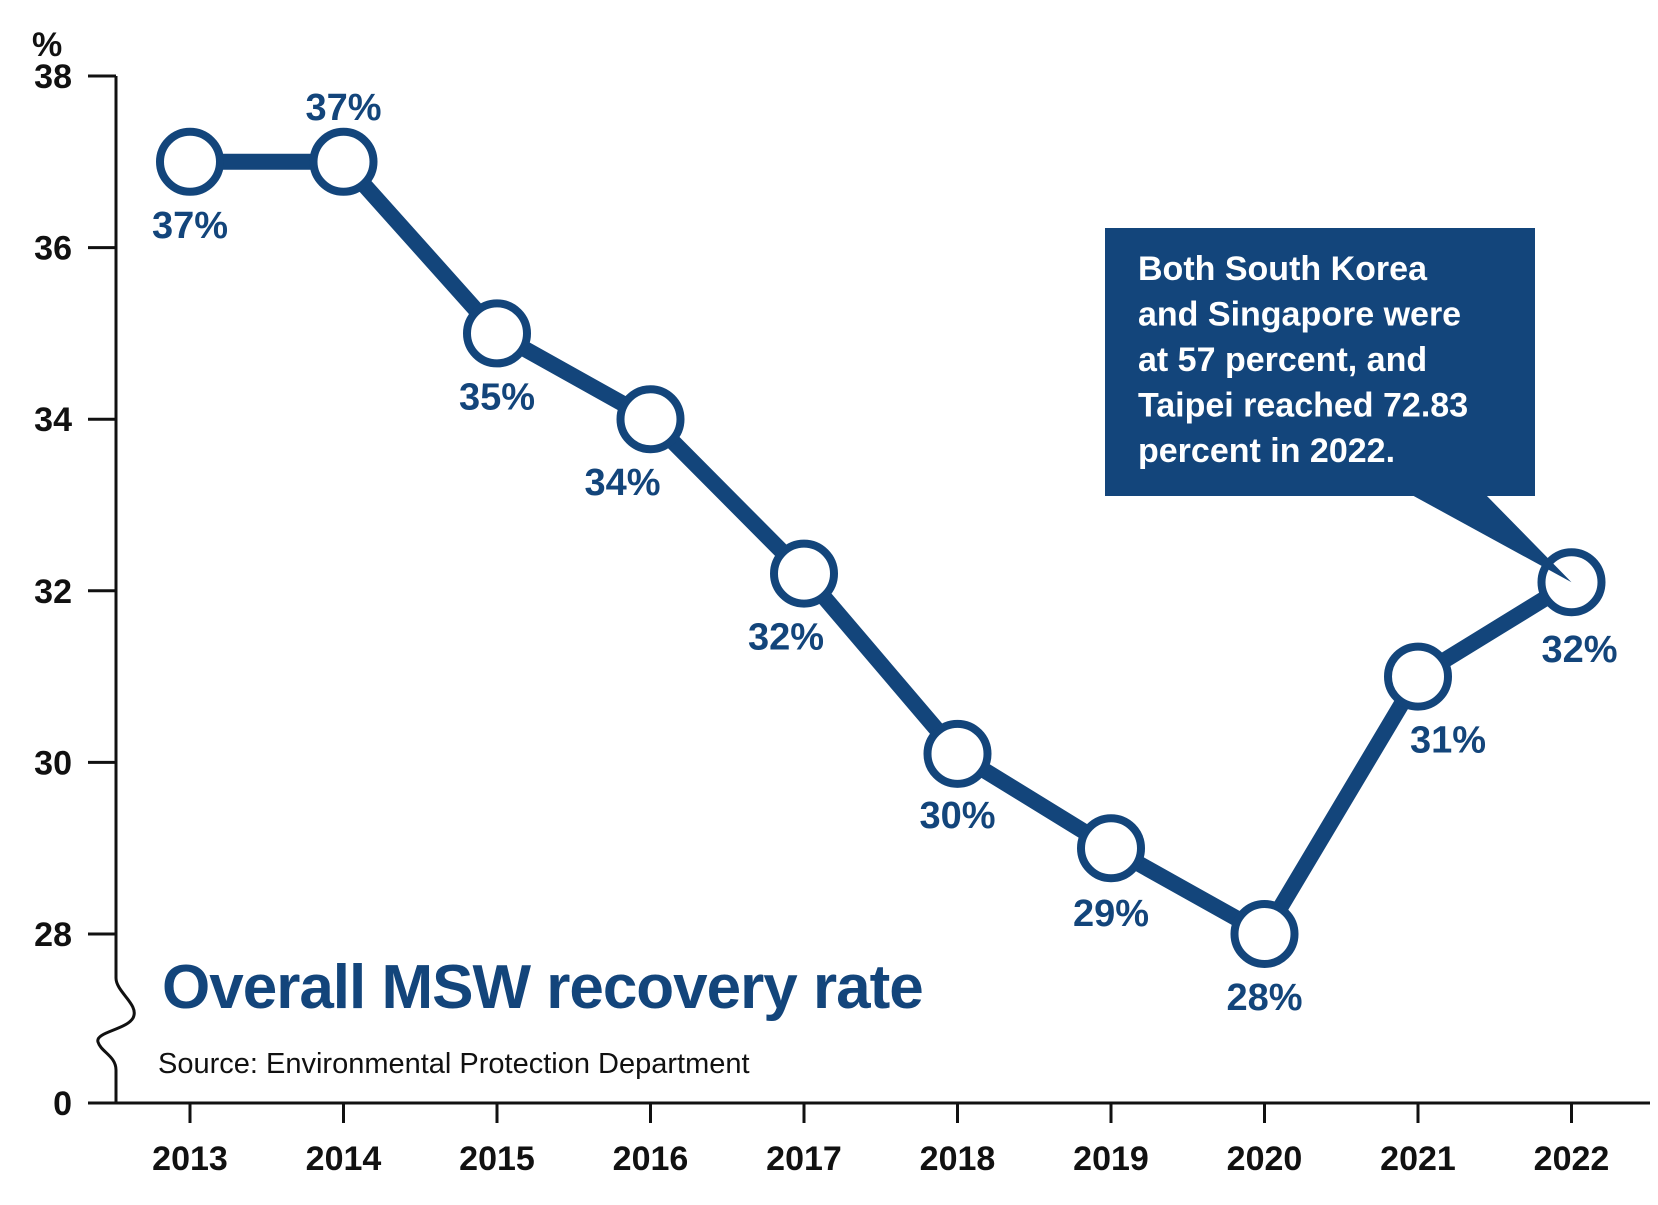  Describe the element at coordinates (880, 1140) in the screenshot. I see `x-axis-ticks: 2013 2014 2015 2016 2017 2018 2019 2020 2021 2022` at that location.